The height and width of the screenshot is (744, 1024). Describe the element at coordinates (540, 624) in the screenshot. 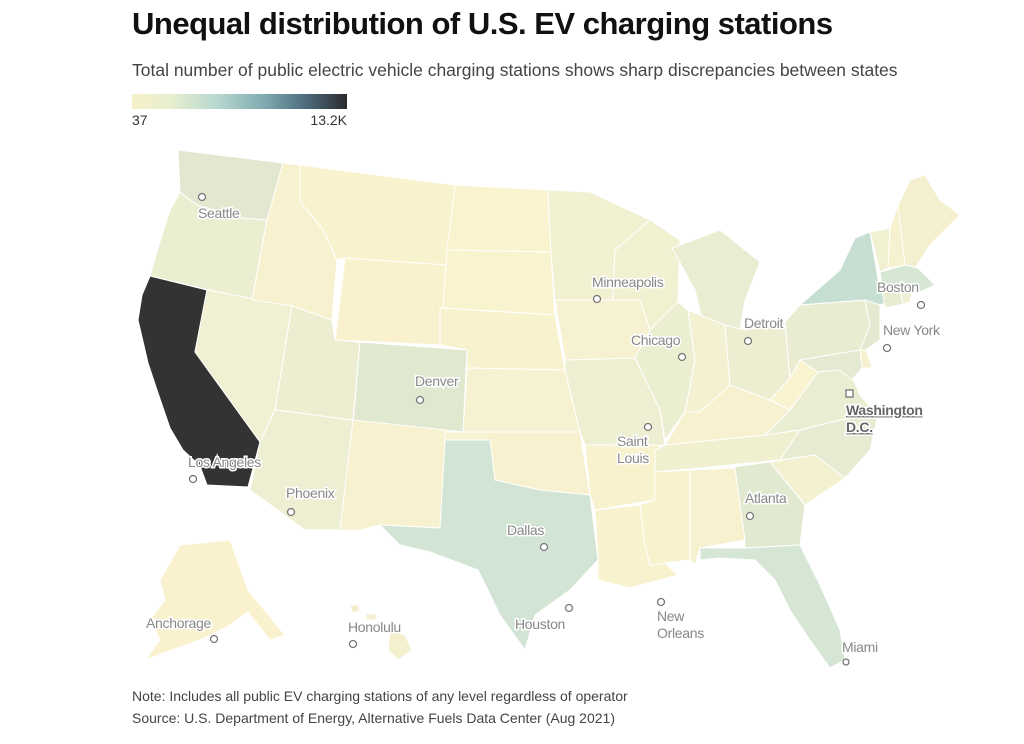

I see `city-label-houston: Houston` at that location.